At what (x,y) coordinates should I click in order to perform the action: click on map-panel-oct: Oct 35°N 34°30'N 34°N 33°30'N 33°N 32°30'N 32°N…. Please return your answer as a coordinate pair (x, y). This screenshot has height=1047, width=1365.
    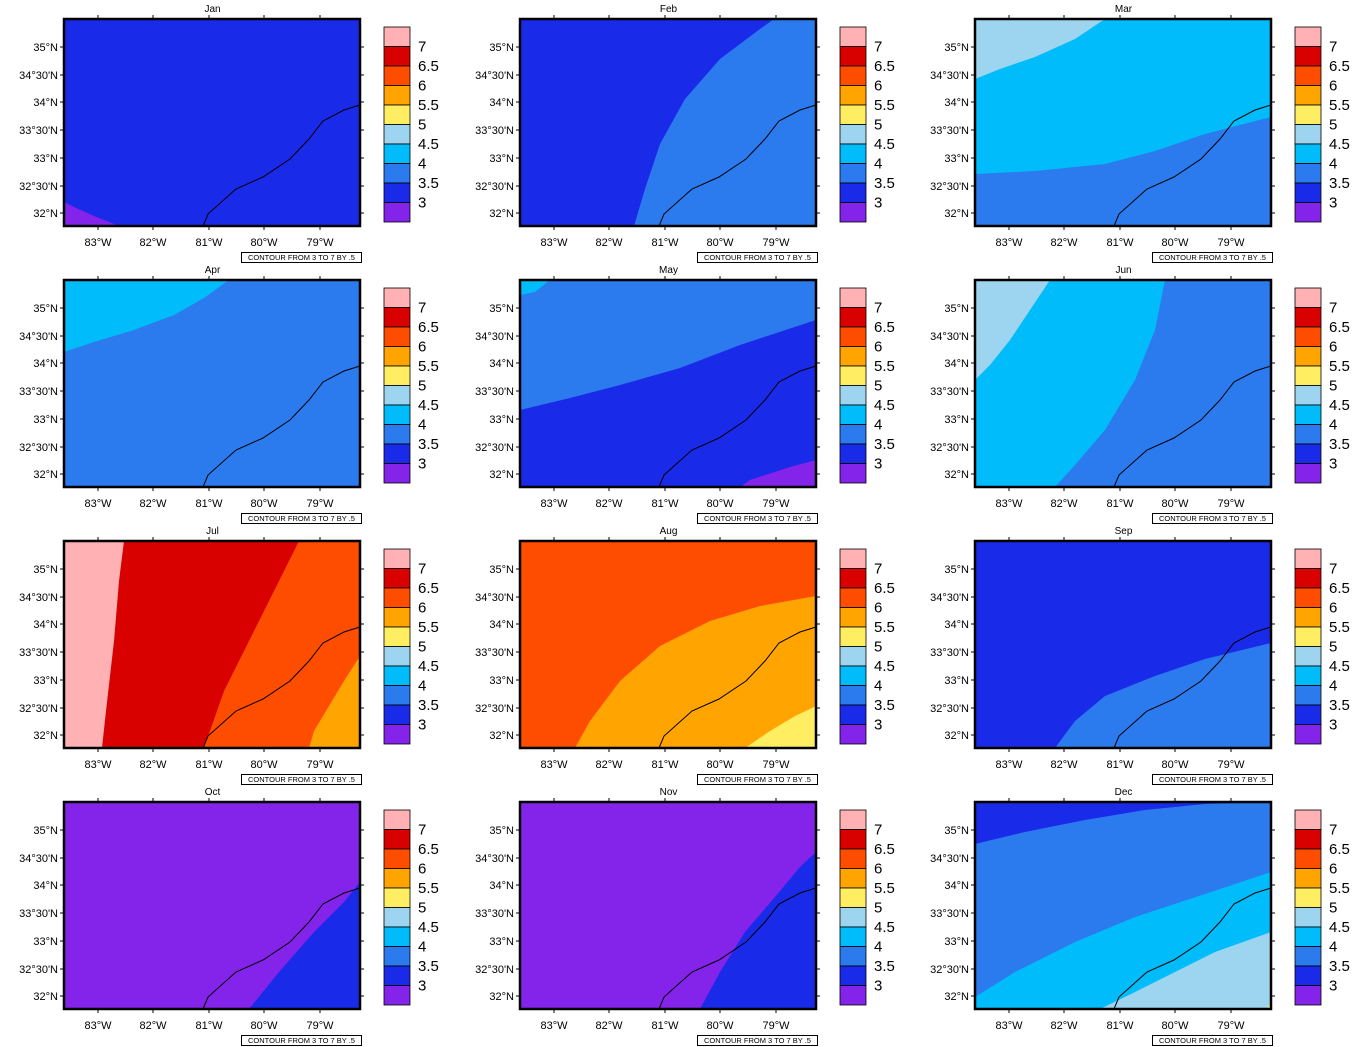
    Looking at the image, I should click on (227, 914).